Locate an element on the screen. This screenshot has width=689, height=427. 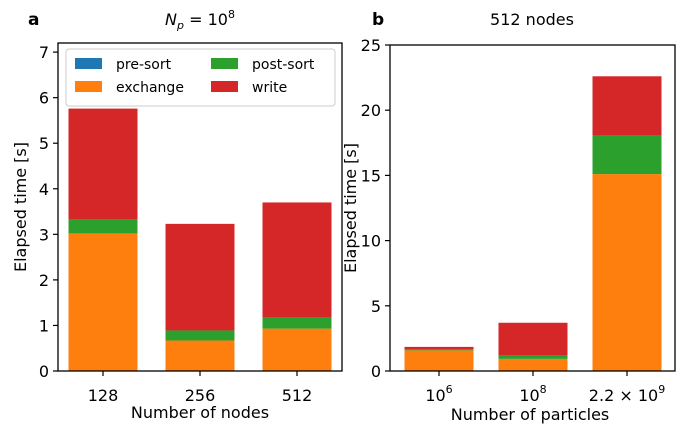
ytick-label-b-5: 25 is located at coordinates (371, 45).